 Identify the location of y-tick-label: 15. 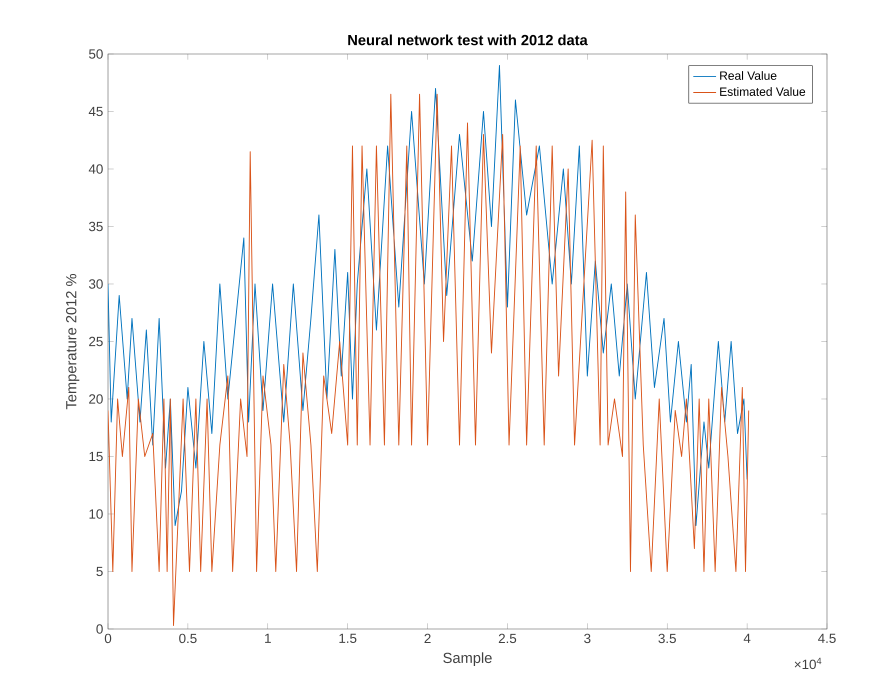
(96, 457).